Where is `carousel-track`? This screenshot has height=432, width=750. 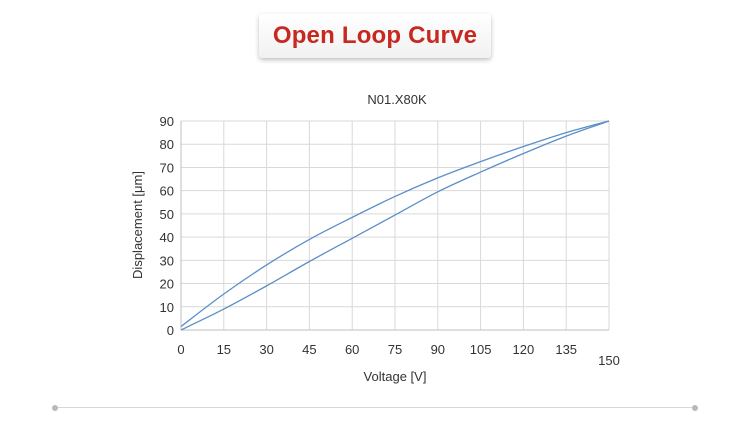
carousel-track is located at coordinates (375, 407).